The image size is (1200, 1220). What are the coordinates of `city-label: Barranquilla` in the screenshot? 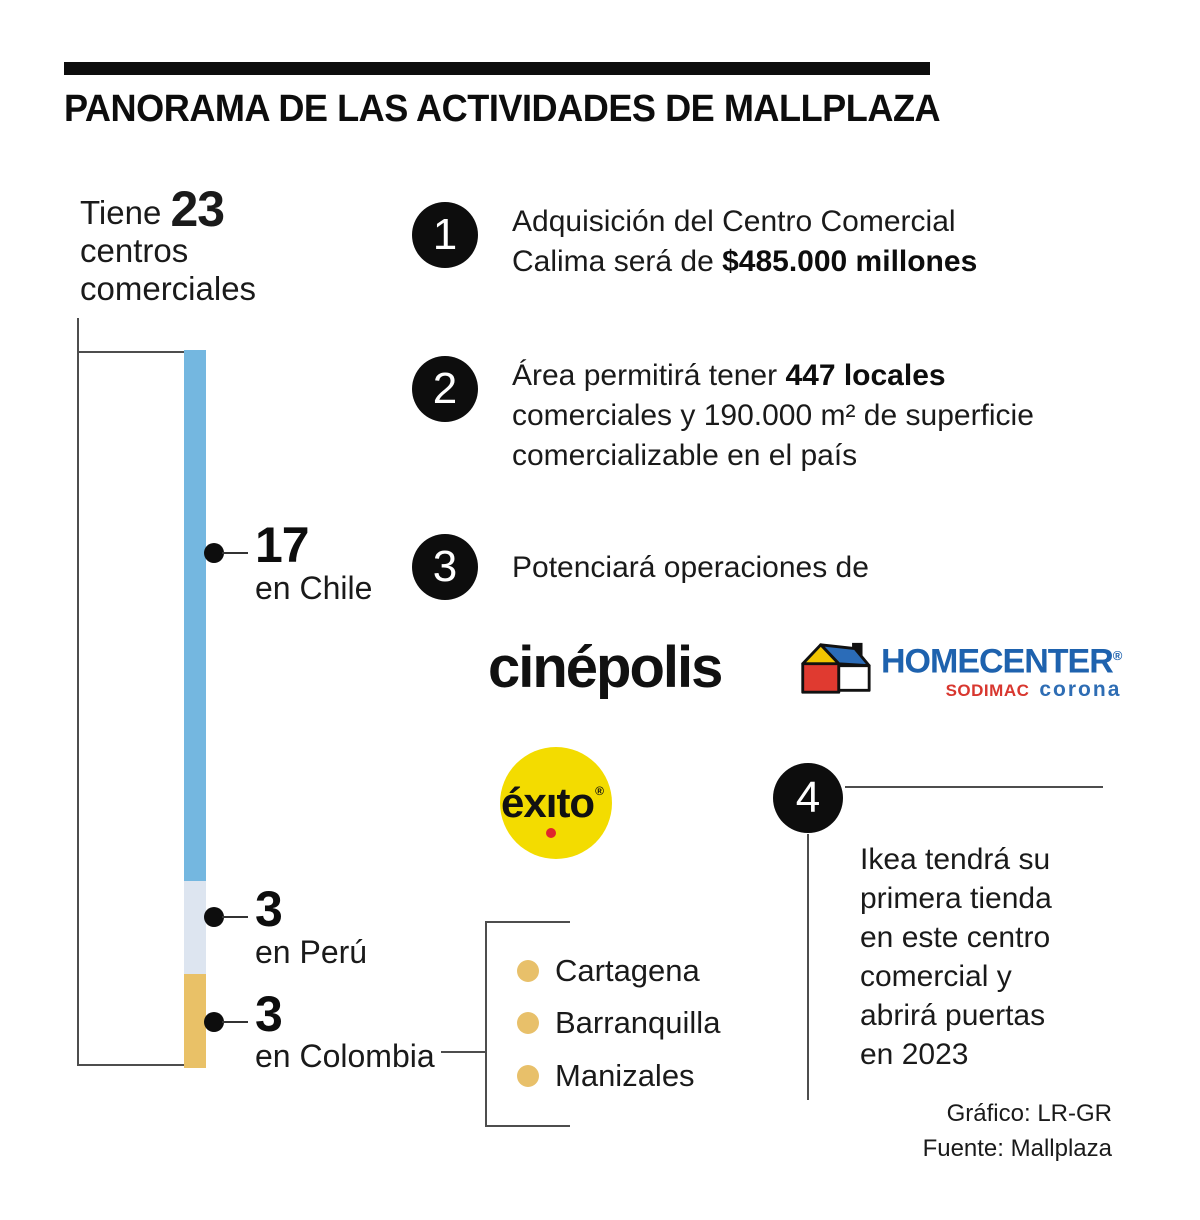 It's located at (638, 1022).